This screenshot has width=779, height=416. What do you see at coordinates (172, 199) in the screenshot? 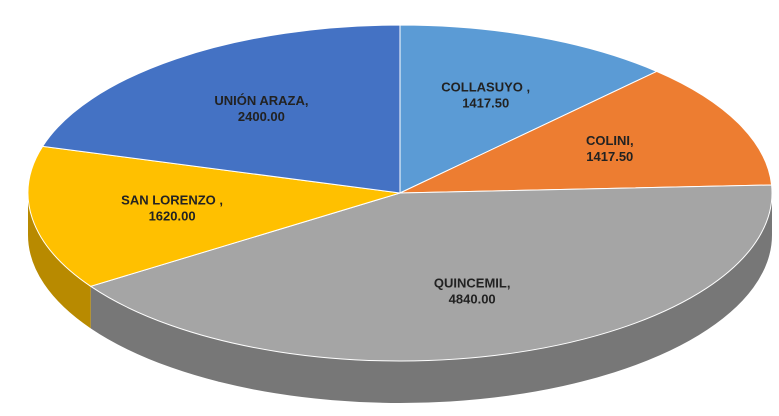
I see `slice-label-name: SAN LORENZO ,` at bounding box center [172, 199].